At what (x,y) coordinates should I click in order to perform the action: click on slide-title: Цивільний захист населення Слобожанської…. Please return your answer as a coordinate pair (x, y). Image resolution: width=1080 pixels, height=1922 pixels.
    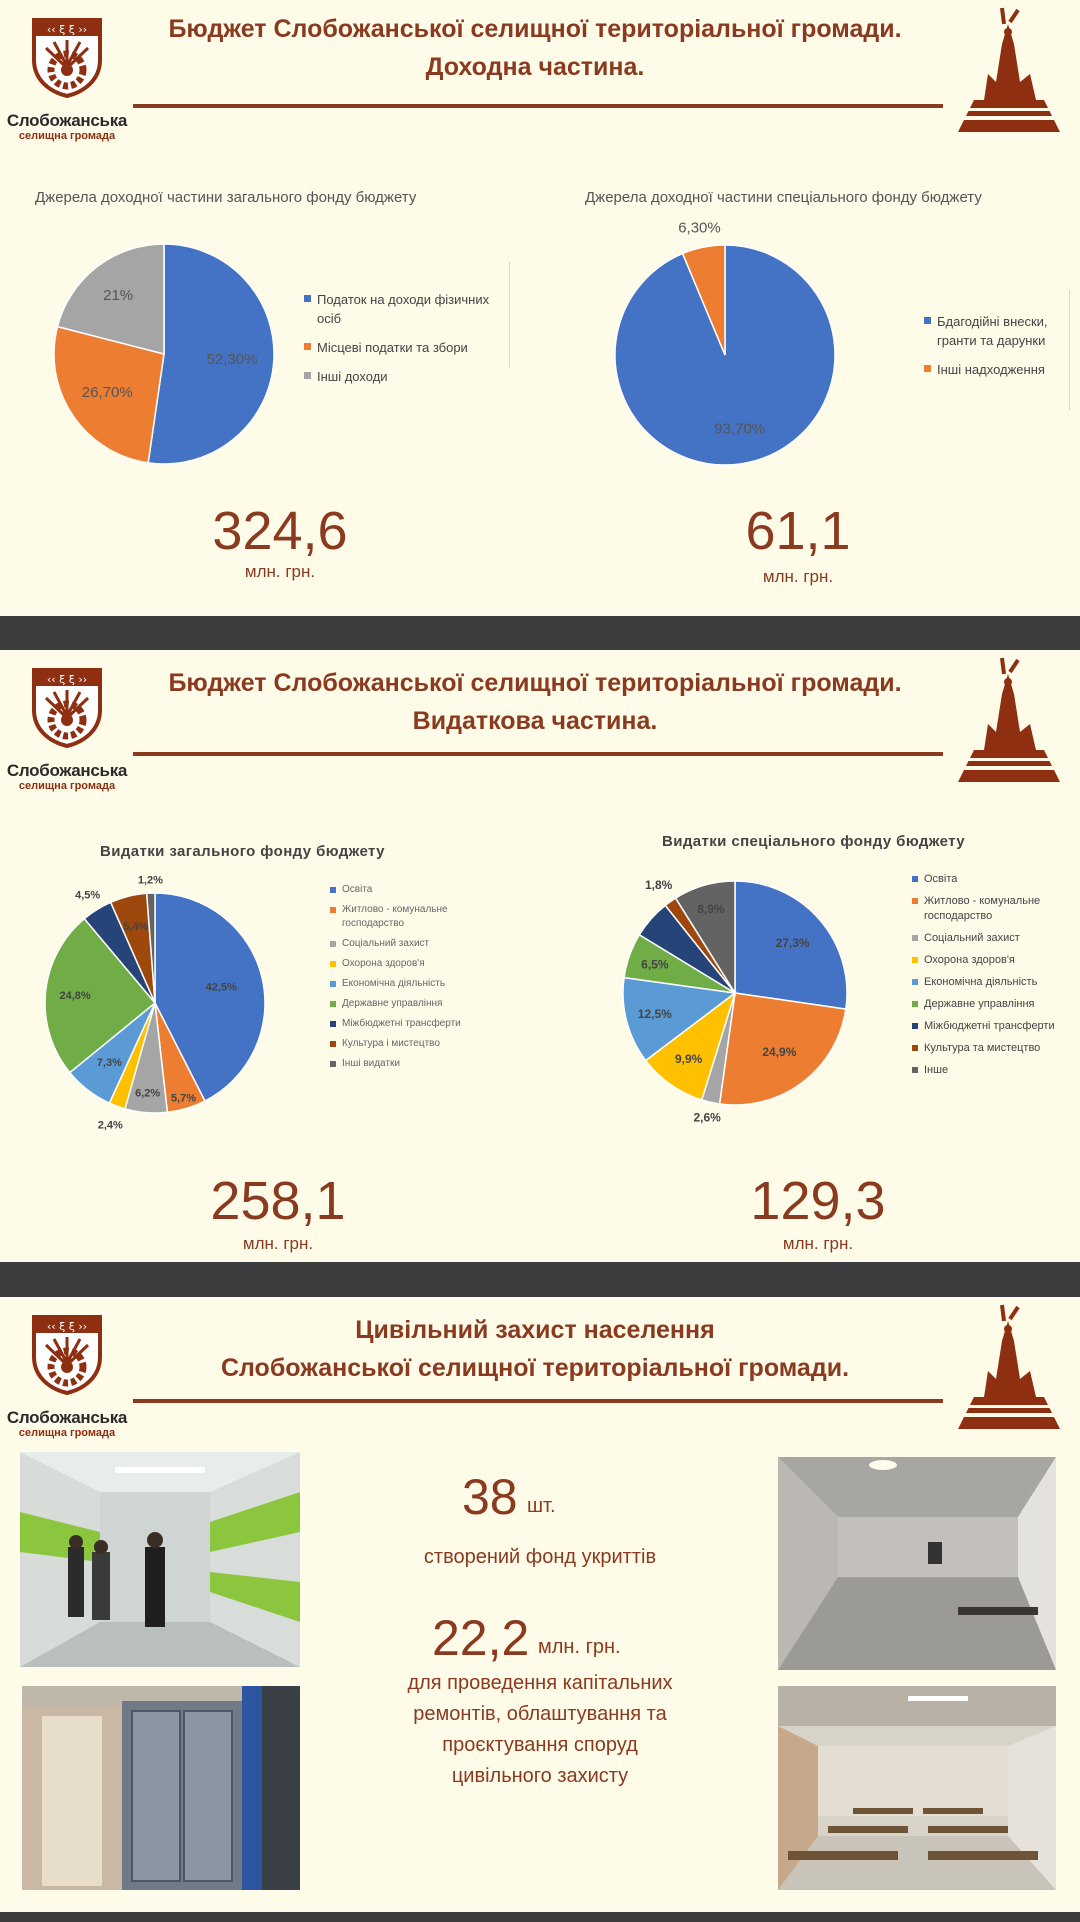
    Looking at the image, I should click on (535, 1349).